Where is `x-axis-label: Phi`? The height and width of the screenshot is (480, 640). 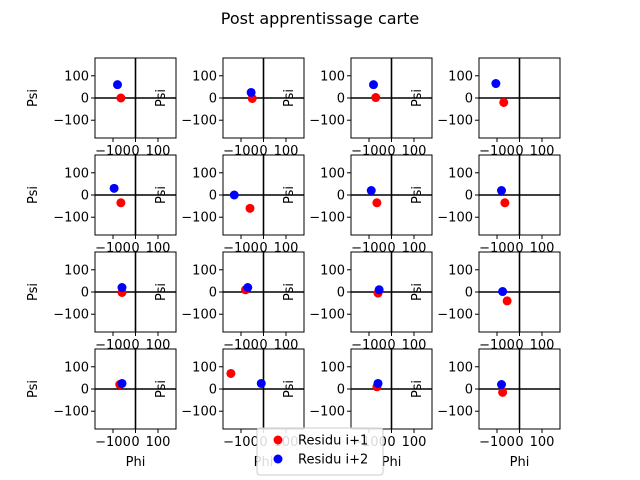
x-axis-label: Phi is located at coordinates (520, 462).